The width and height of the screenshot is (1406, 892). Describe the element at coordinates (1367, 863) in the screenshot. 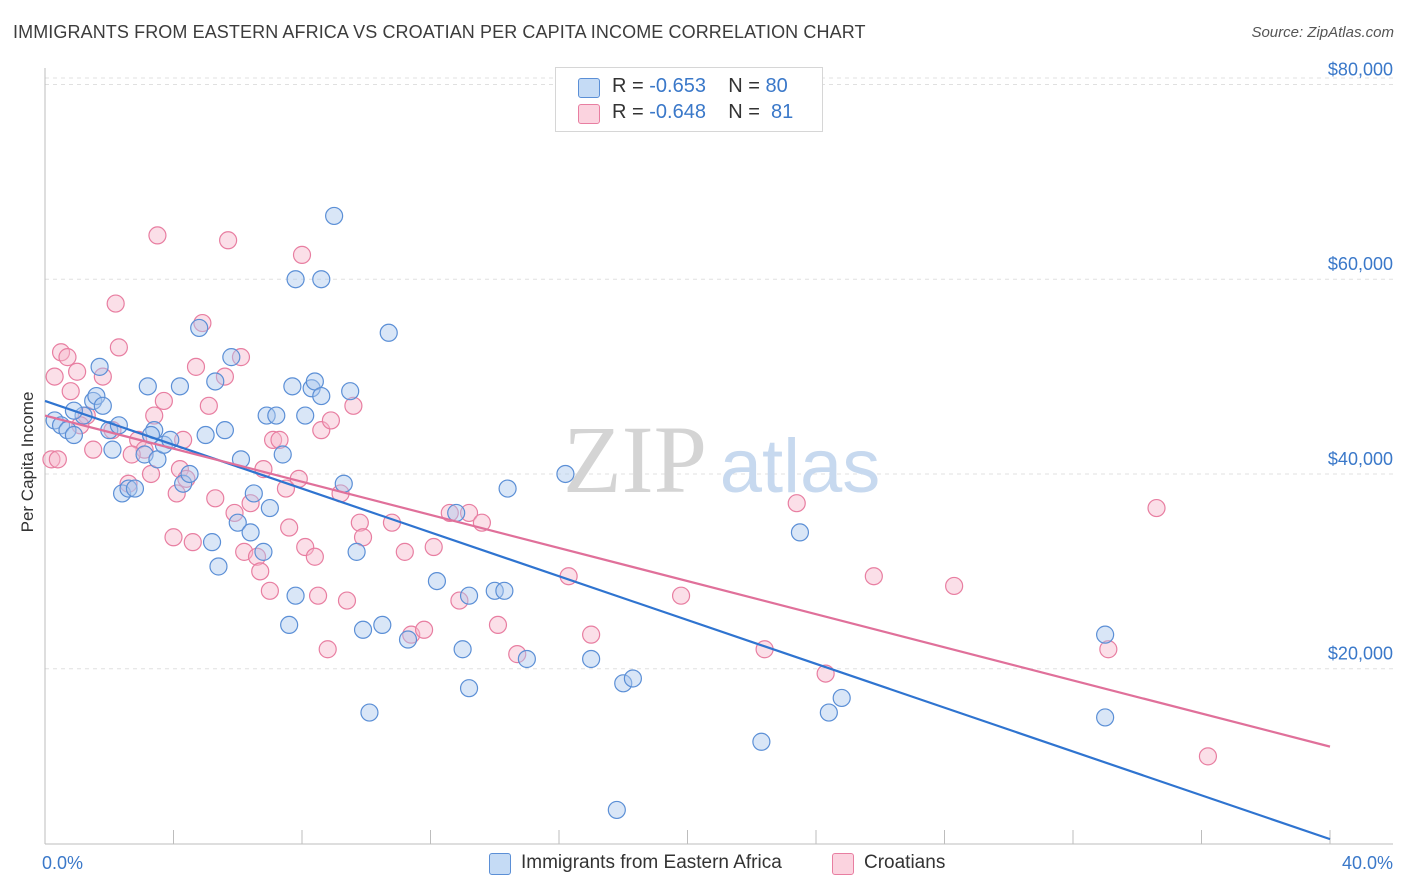

I see `x-tick-label-1: 40.0%` at that location.